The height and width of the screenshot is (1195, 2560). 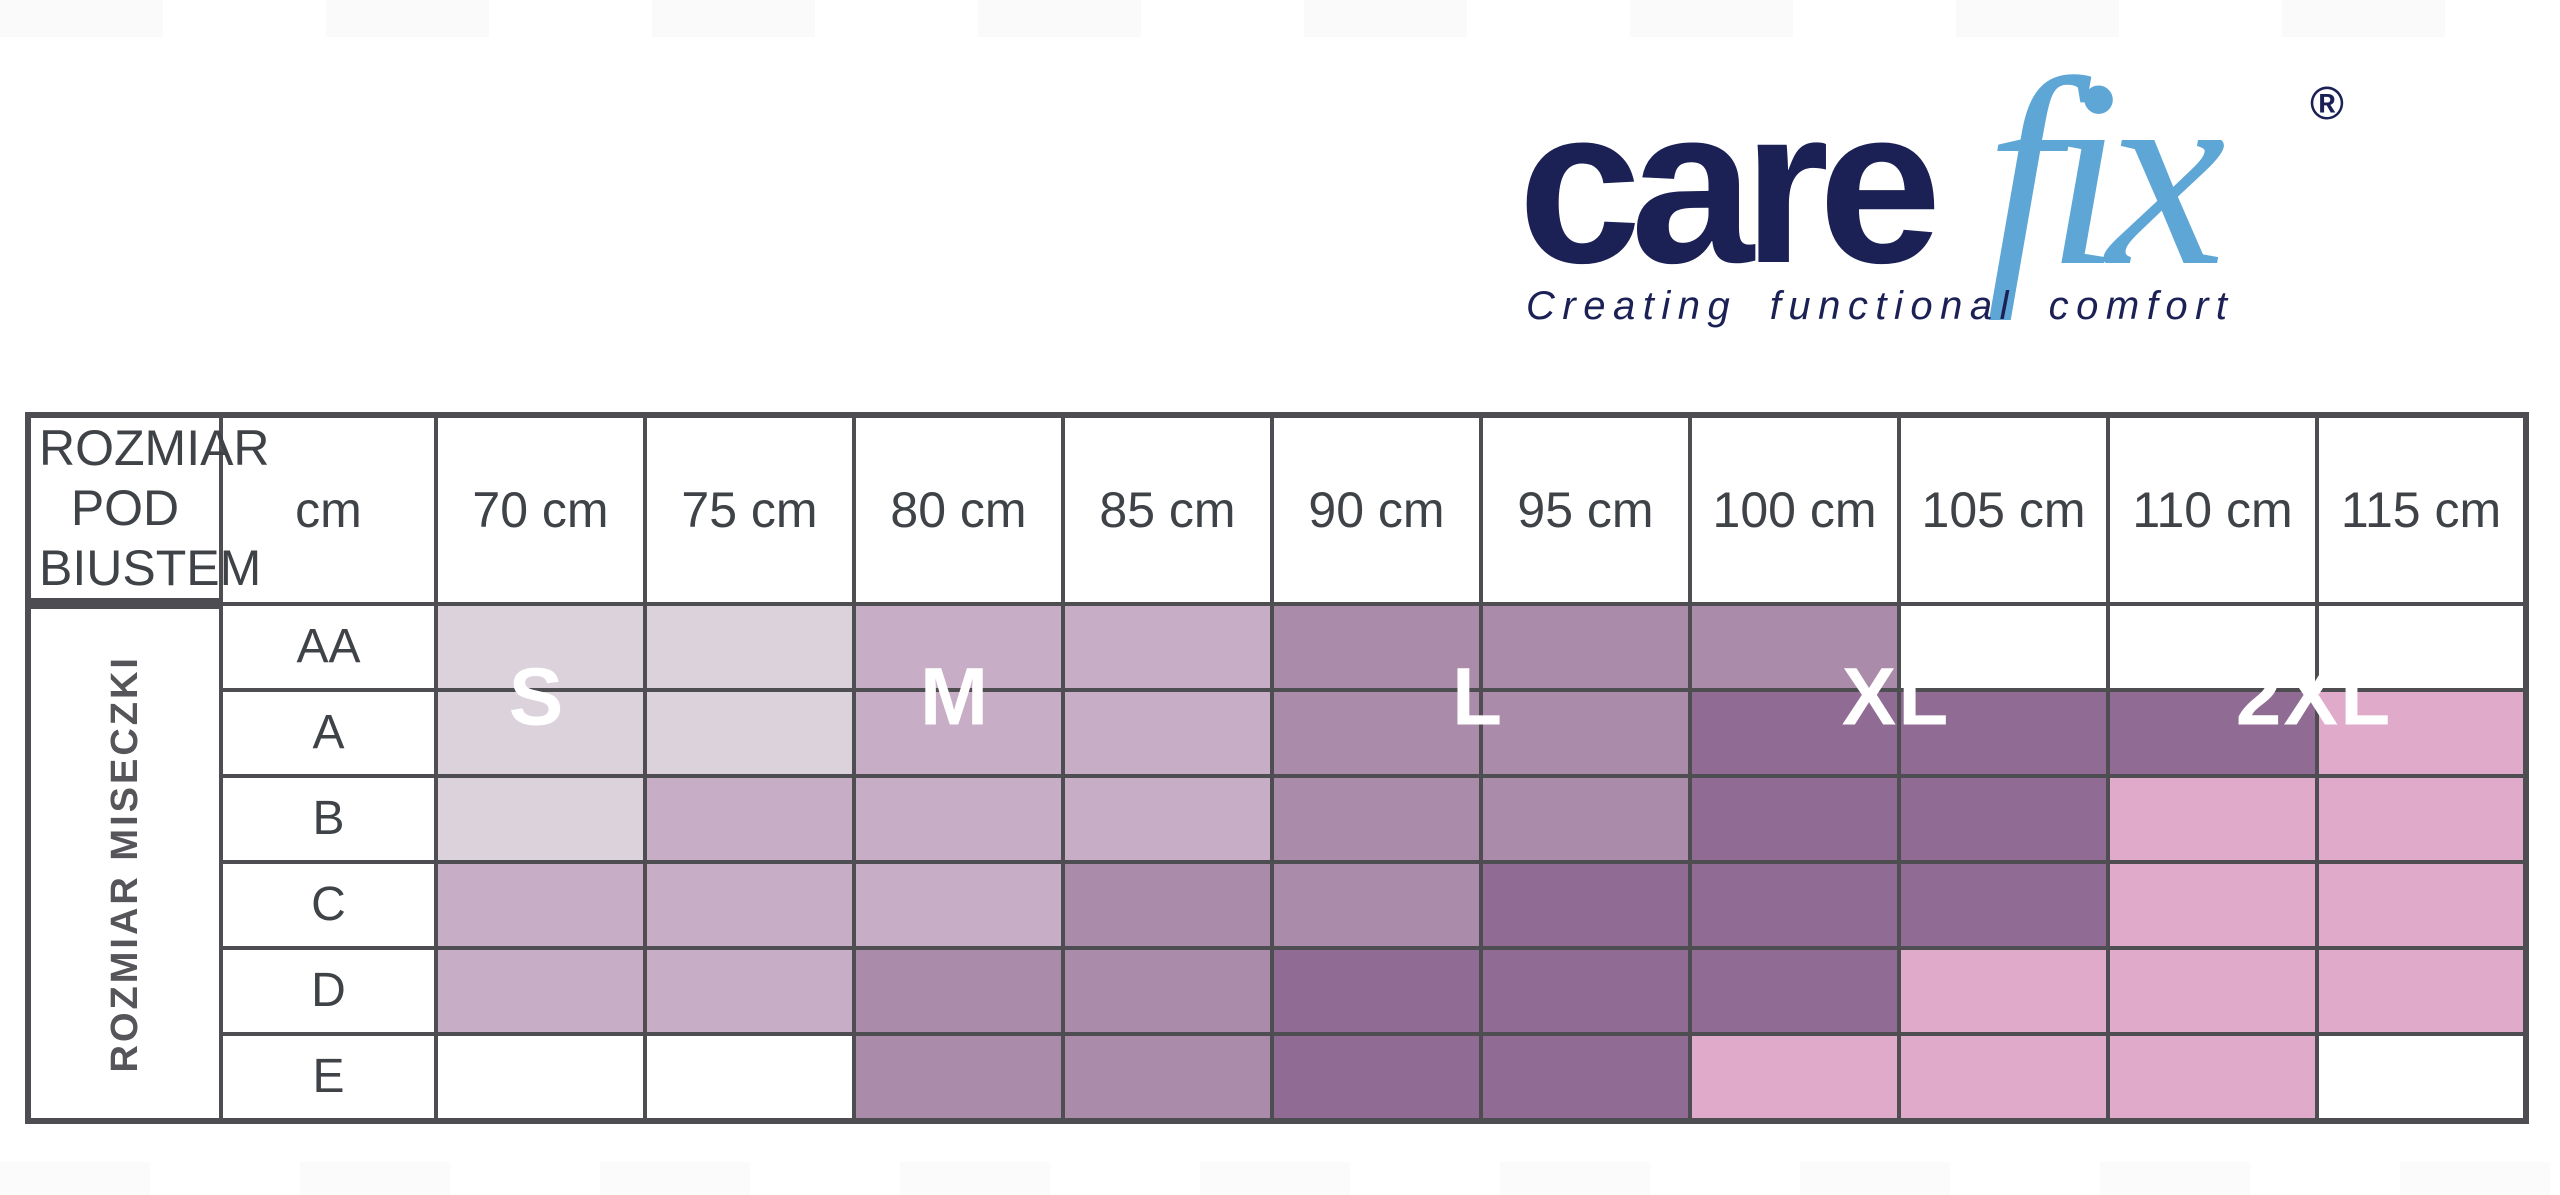 What do you see at coordinates (2106, 172) in the screenshot?
I see `brand-wordmark-fix: fix` at bounding box center [2106, 172].